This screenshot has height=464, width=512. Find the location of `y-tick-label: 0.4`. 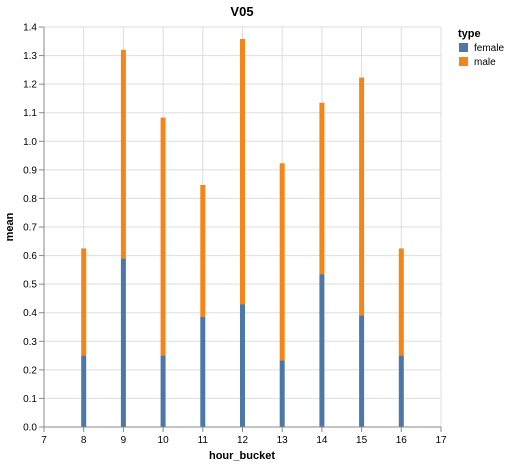

y-tick-label: 0.4 is located at coordinates (30, 313).